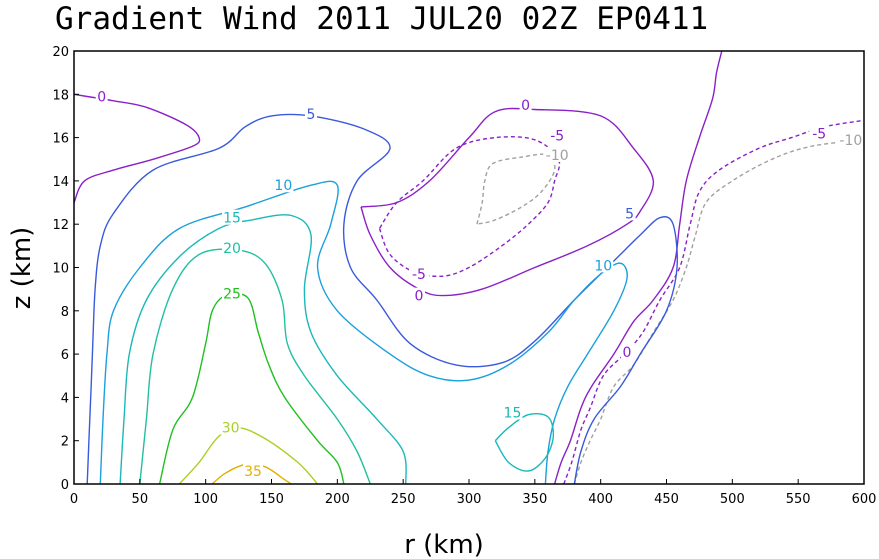 This screenshot has height=559, width=879. Describe the element at coordinates (60, 95) in the screenshot. I see `y-tick-label: 18` at that location.